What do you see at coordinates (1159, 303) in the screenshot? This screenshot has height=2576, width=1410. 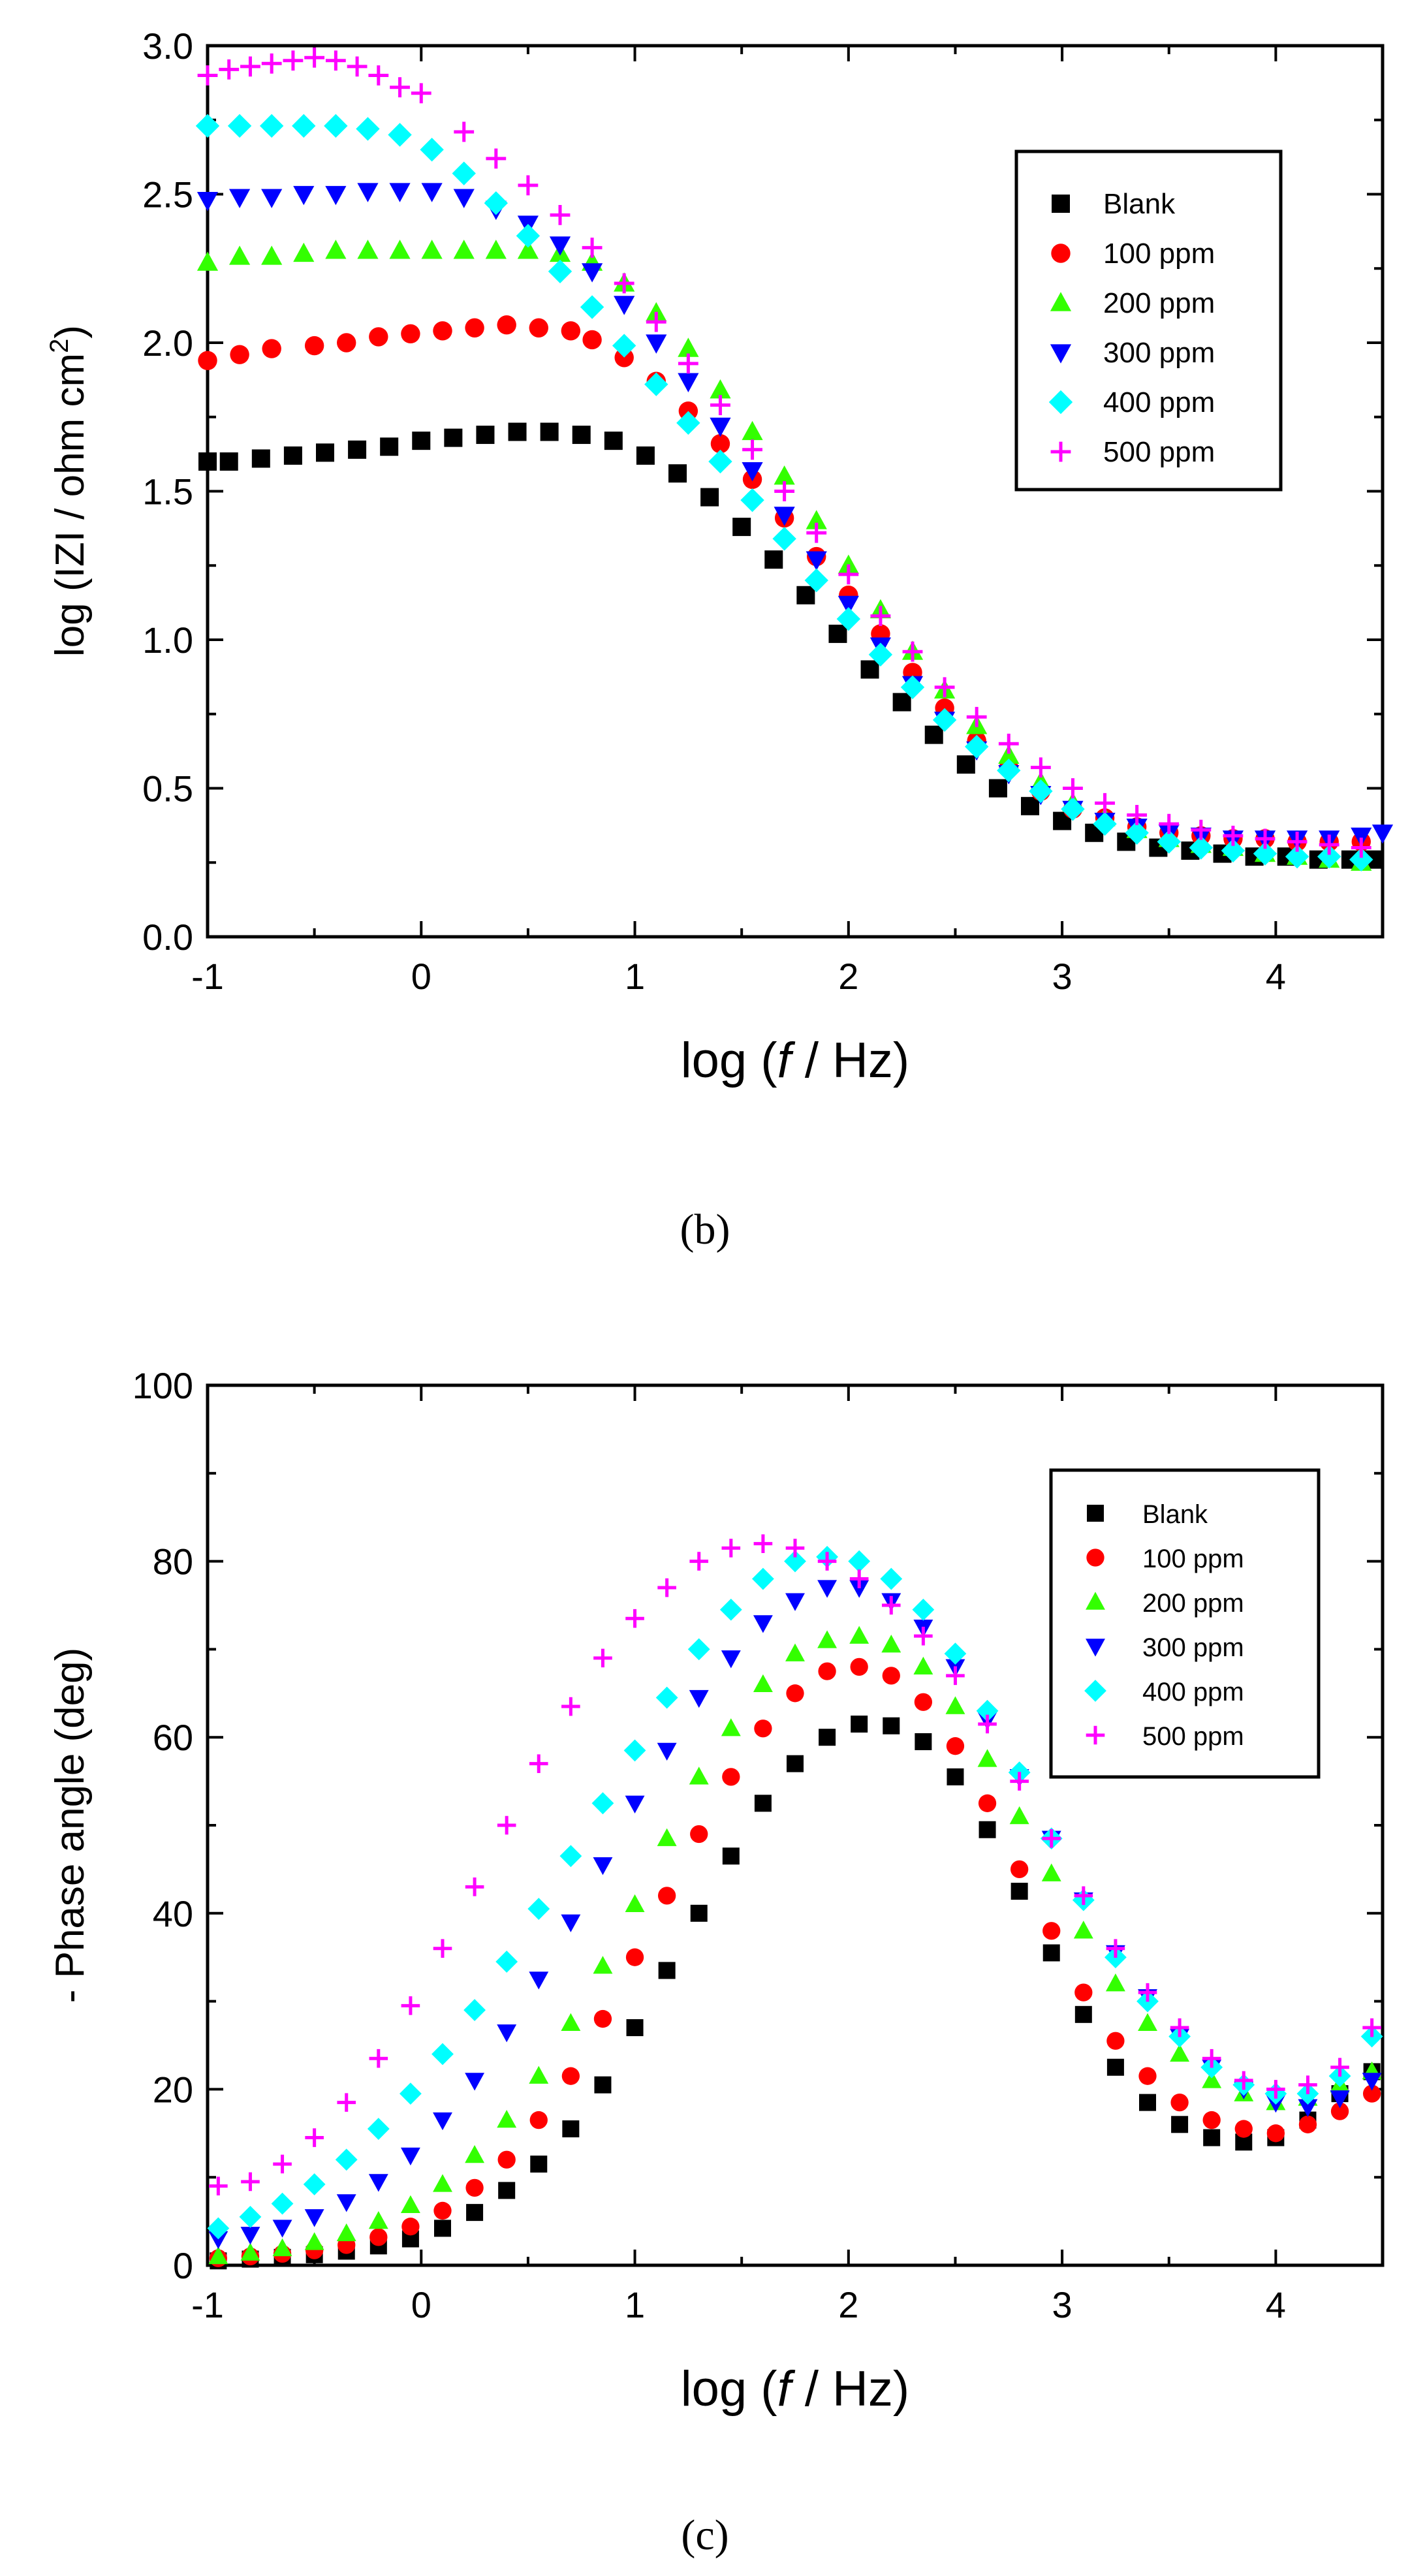 I see `legend-label: 200 ppm` at bounding box center [1159, 303].